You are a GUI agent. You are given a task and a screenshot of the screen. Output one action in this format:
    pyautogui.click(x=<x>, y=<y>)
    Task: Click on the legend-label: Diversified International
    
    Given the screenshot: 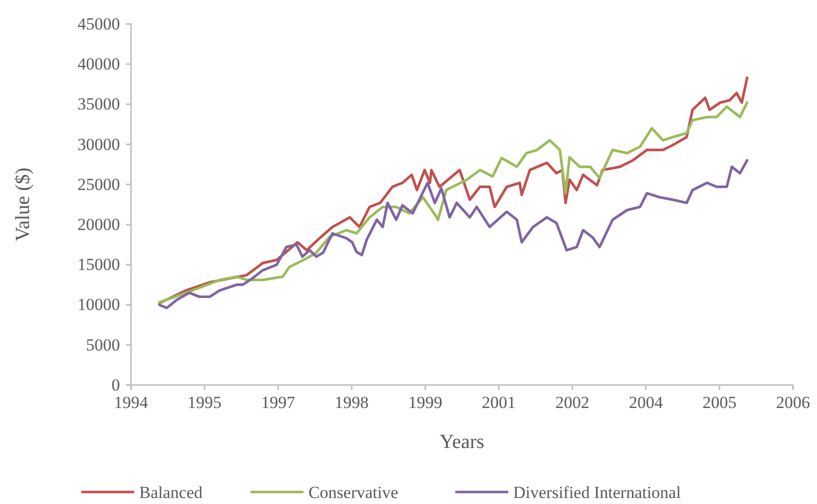 What is the action you would take?
    pyautogui.click(x=597, y=492)
    